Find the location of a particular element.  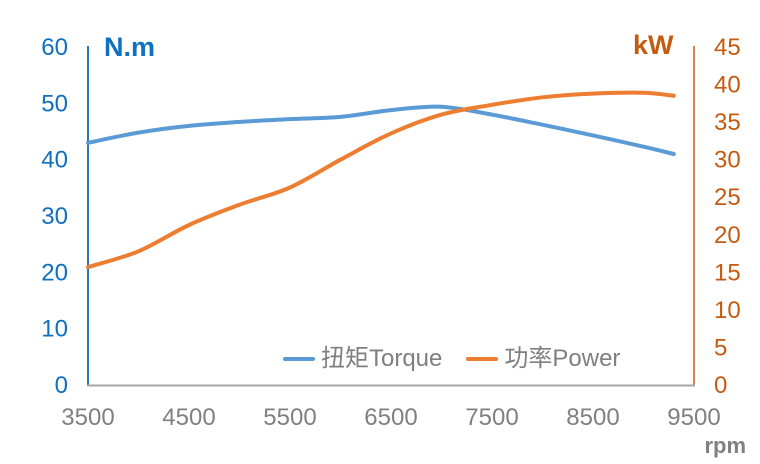

right-axis-tick-label: 10 is located at coordinates (727, 310).